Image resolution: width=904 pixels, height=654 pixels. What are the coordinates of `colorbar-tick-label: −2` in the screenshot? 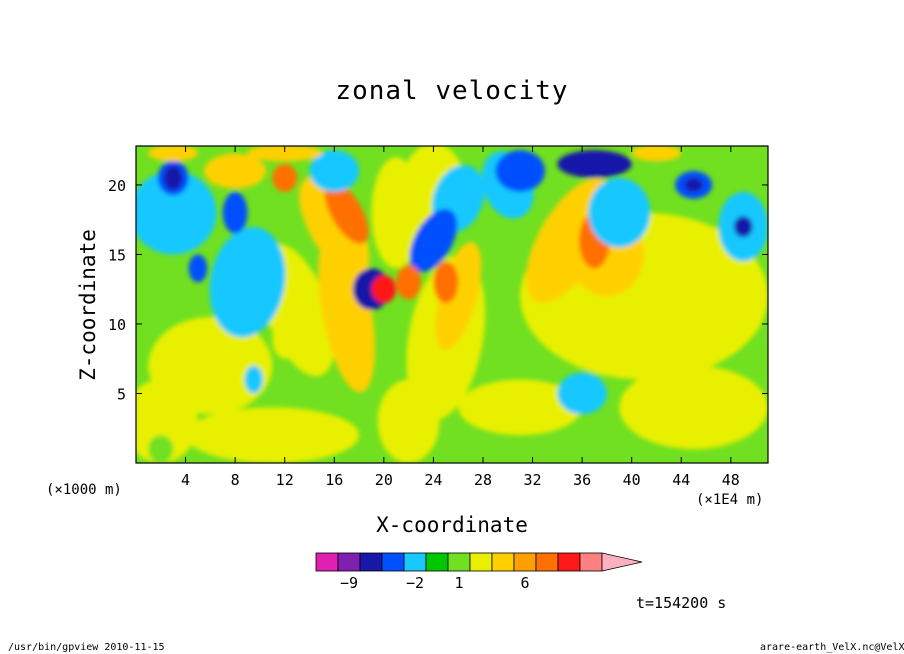 It's located at (415, 583).